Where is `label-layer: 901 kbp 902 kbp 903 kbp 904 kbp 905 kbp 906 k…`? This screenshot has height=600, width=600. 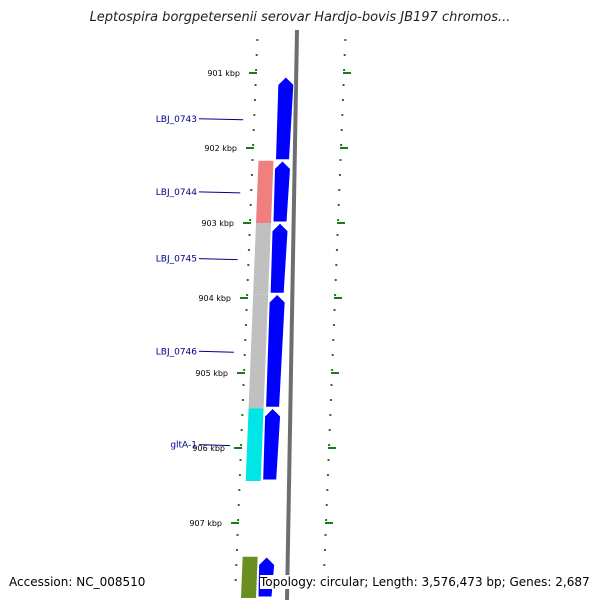 label-layer: 901 kbp 902 kbp 903 kbp 904 kbp 905 kbp 906 k… is located at coordinates (200, 298).